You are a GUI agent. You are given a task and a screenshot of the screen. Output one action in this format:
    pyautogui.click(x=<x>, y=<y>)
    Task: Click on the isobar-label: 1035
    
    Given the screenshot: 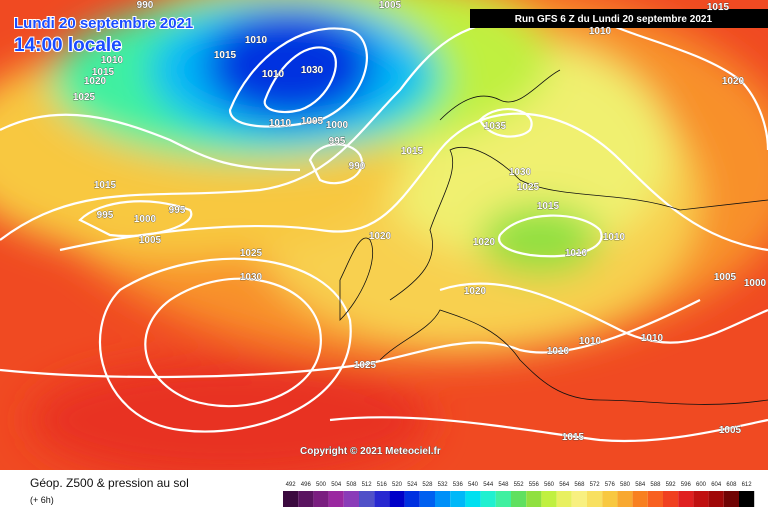 What is the action you would take?
    pyautogui.click(x=495, y=126)
    